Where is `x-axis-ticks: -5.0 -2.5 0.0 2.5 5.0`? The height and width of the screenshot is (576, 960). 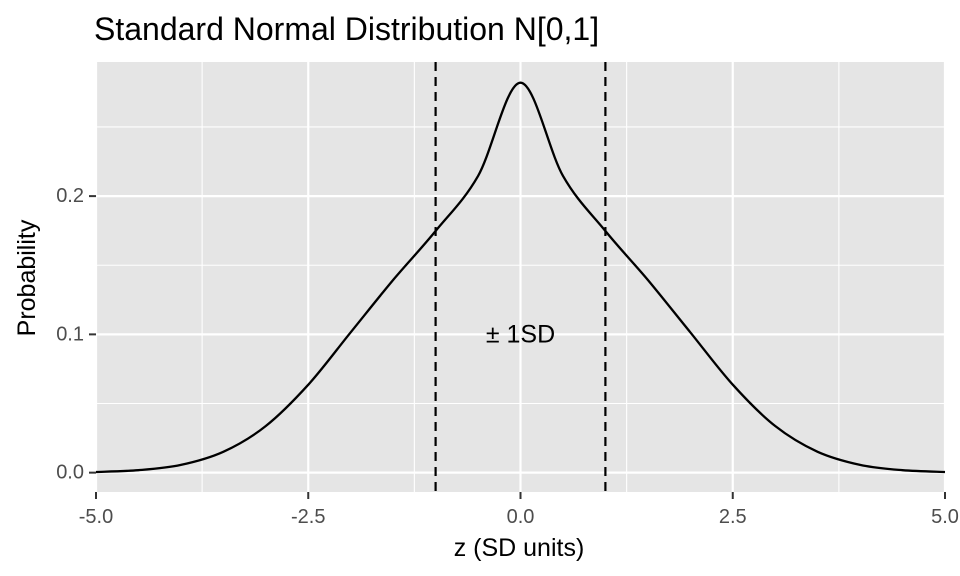 x-axis-ticks: -5.0 -2.5 0.0 2.5 5.0 is located at coordinates (519, 510).